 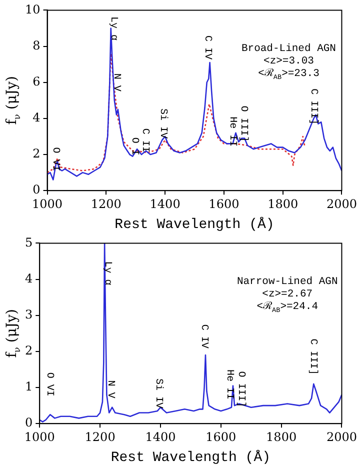 What do you see at coordinates (28, 242) in the screenshot?
I see `y-tick-label: 5` at bounding box center [28, 242].